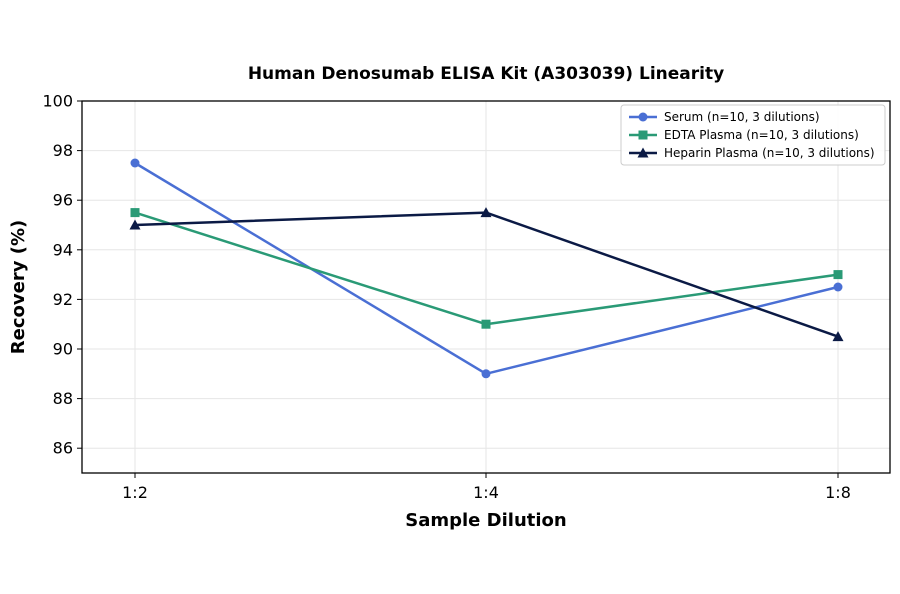 The image size is (900, 594). I want to click on x-axis-label: Sample Dilution, so click(485, 520).